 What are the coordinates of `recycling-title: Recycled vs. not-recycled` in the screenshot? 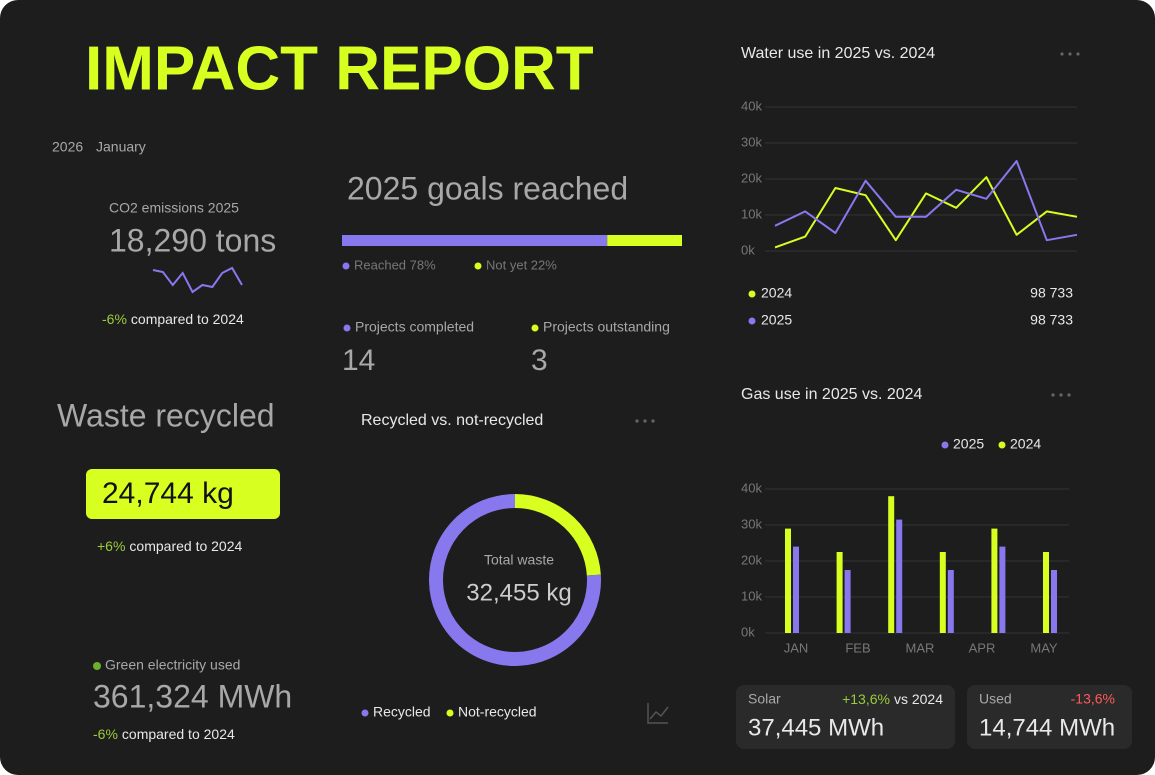 It's located at (452, 420).